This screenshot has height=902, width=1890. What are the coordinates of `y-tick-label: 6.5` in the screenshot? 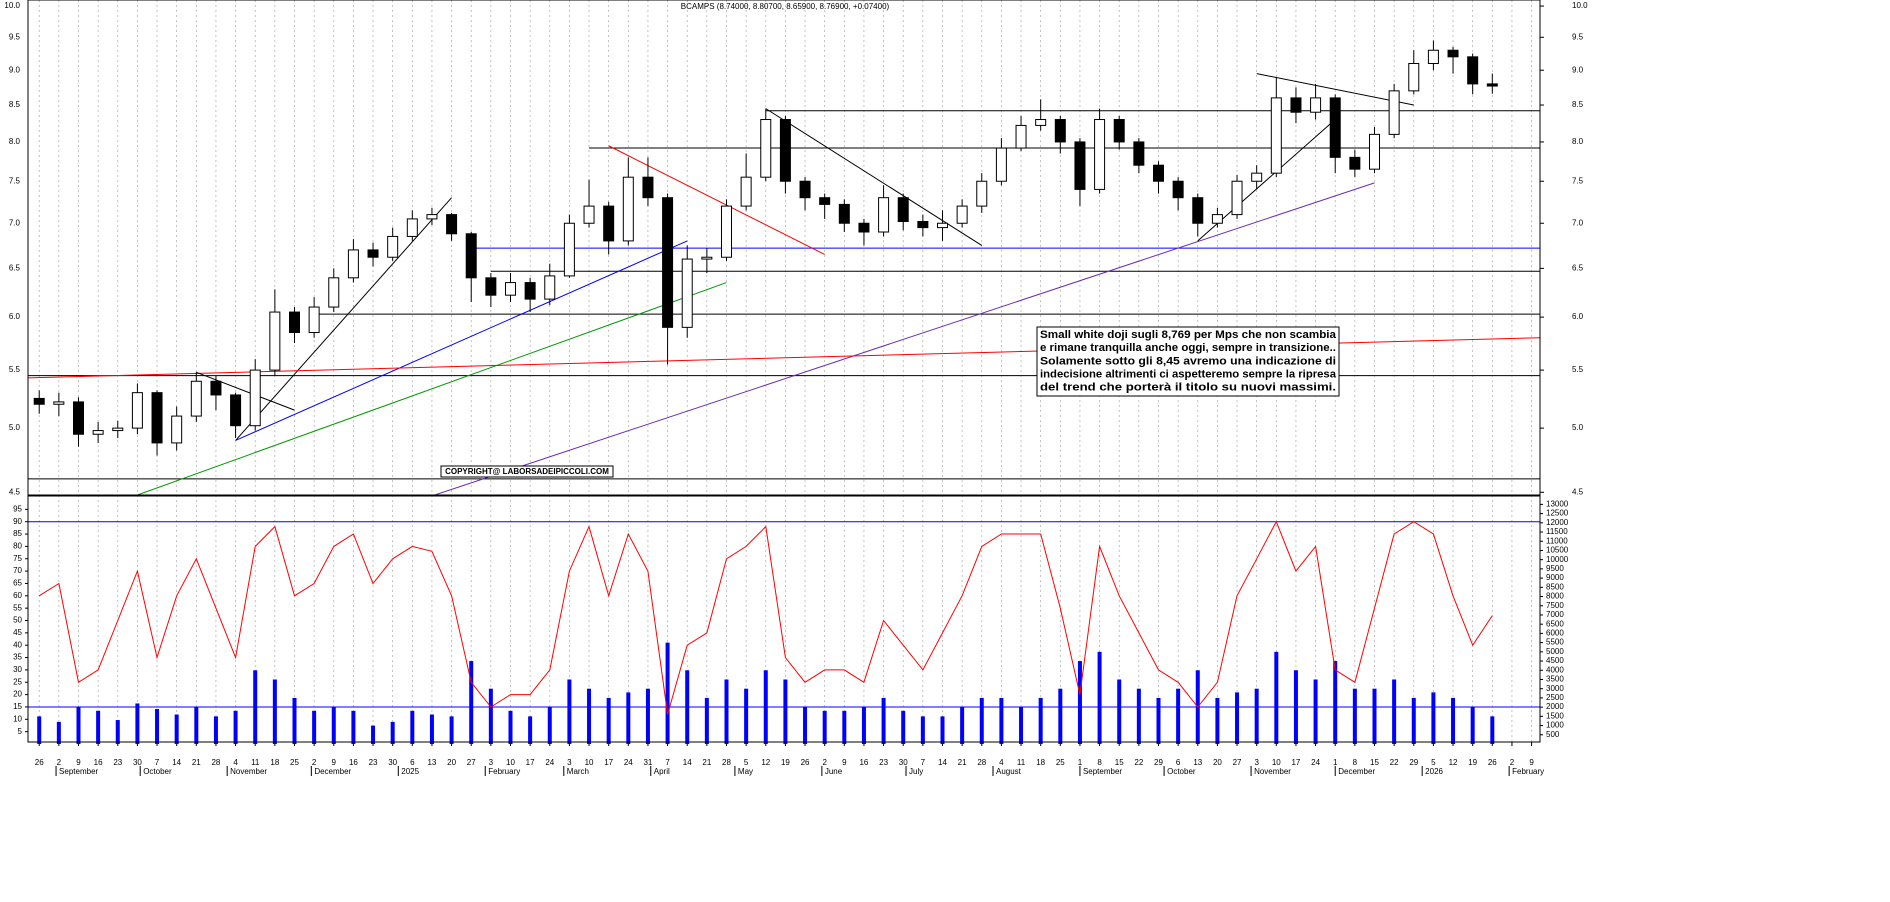 It's located at (15, 267).